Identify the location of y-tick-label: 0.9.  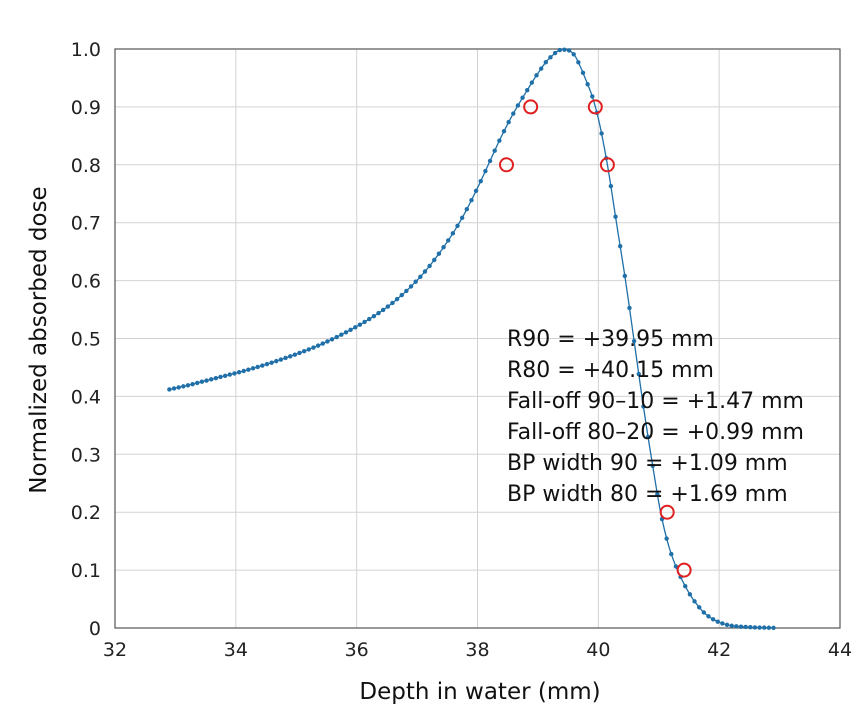
(86, 108).